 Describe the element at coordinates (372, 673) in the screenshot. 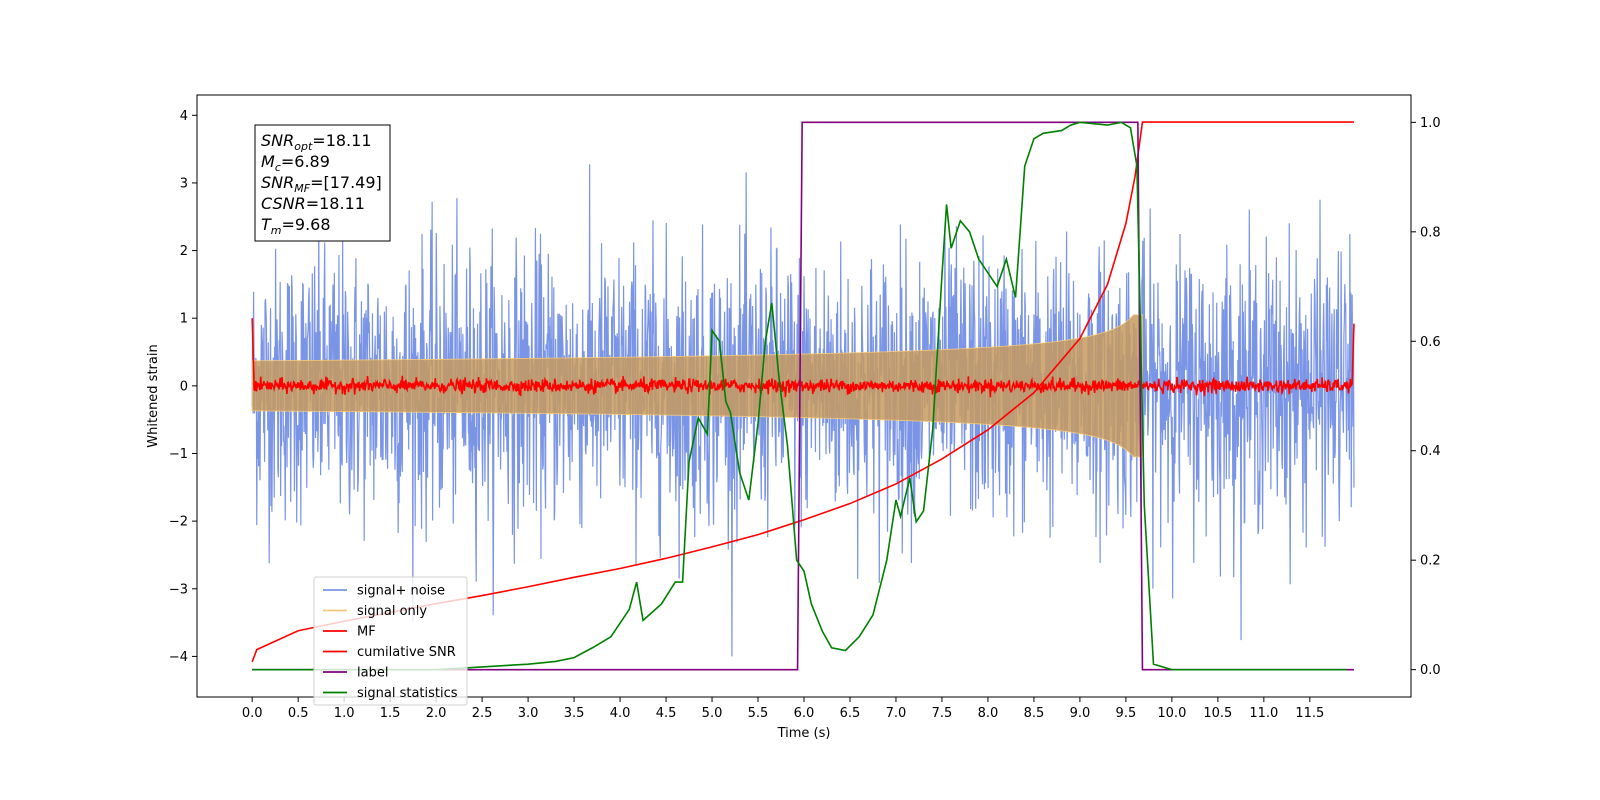

I see `legend-label: label` at that location.